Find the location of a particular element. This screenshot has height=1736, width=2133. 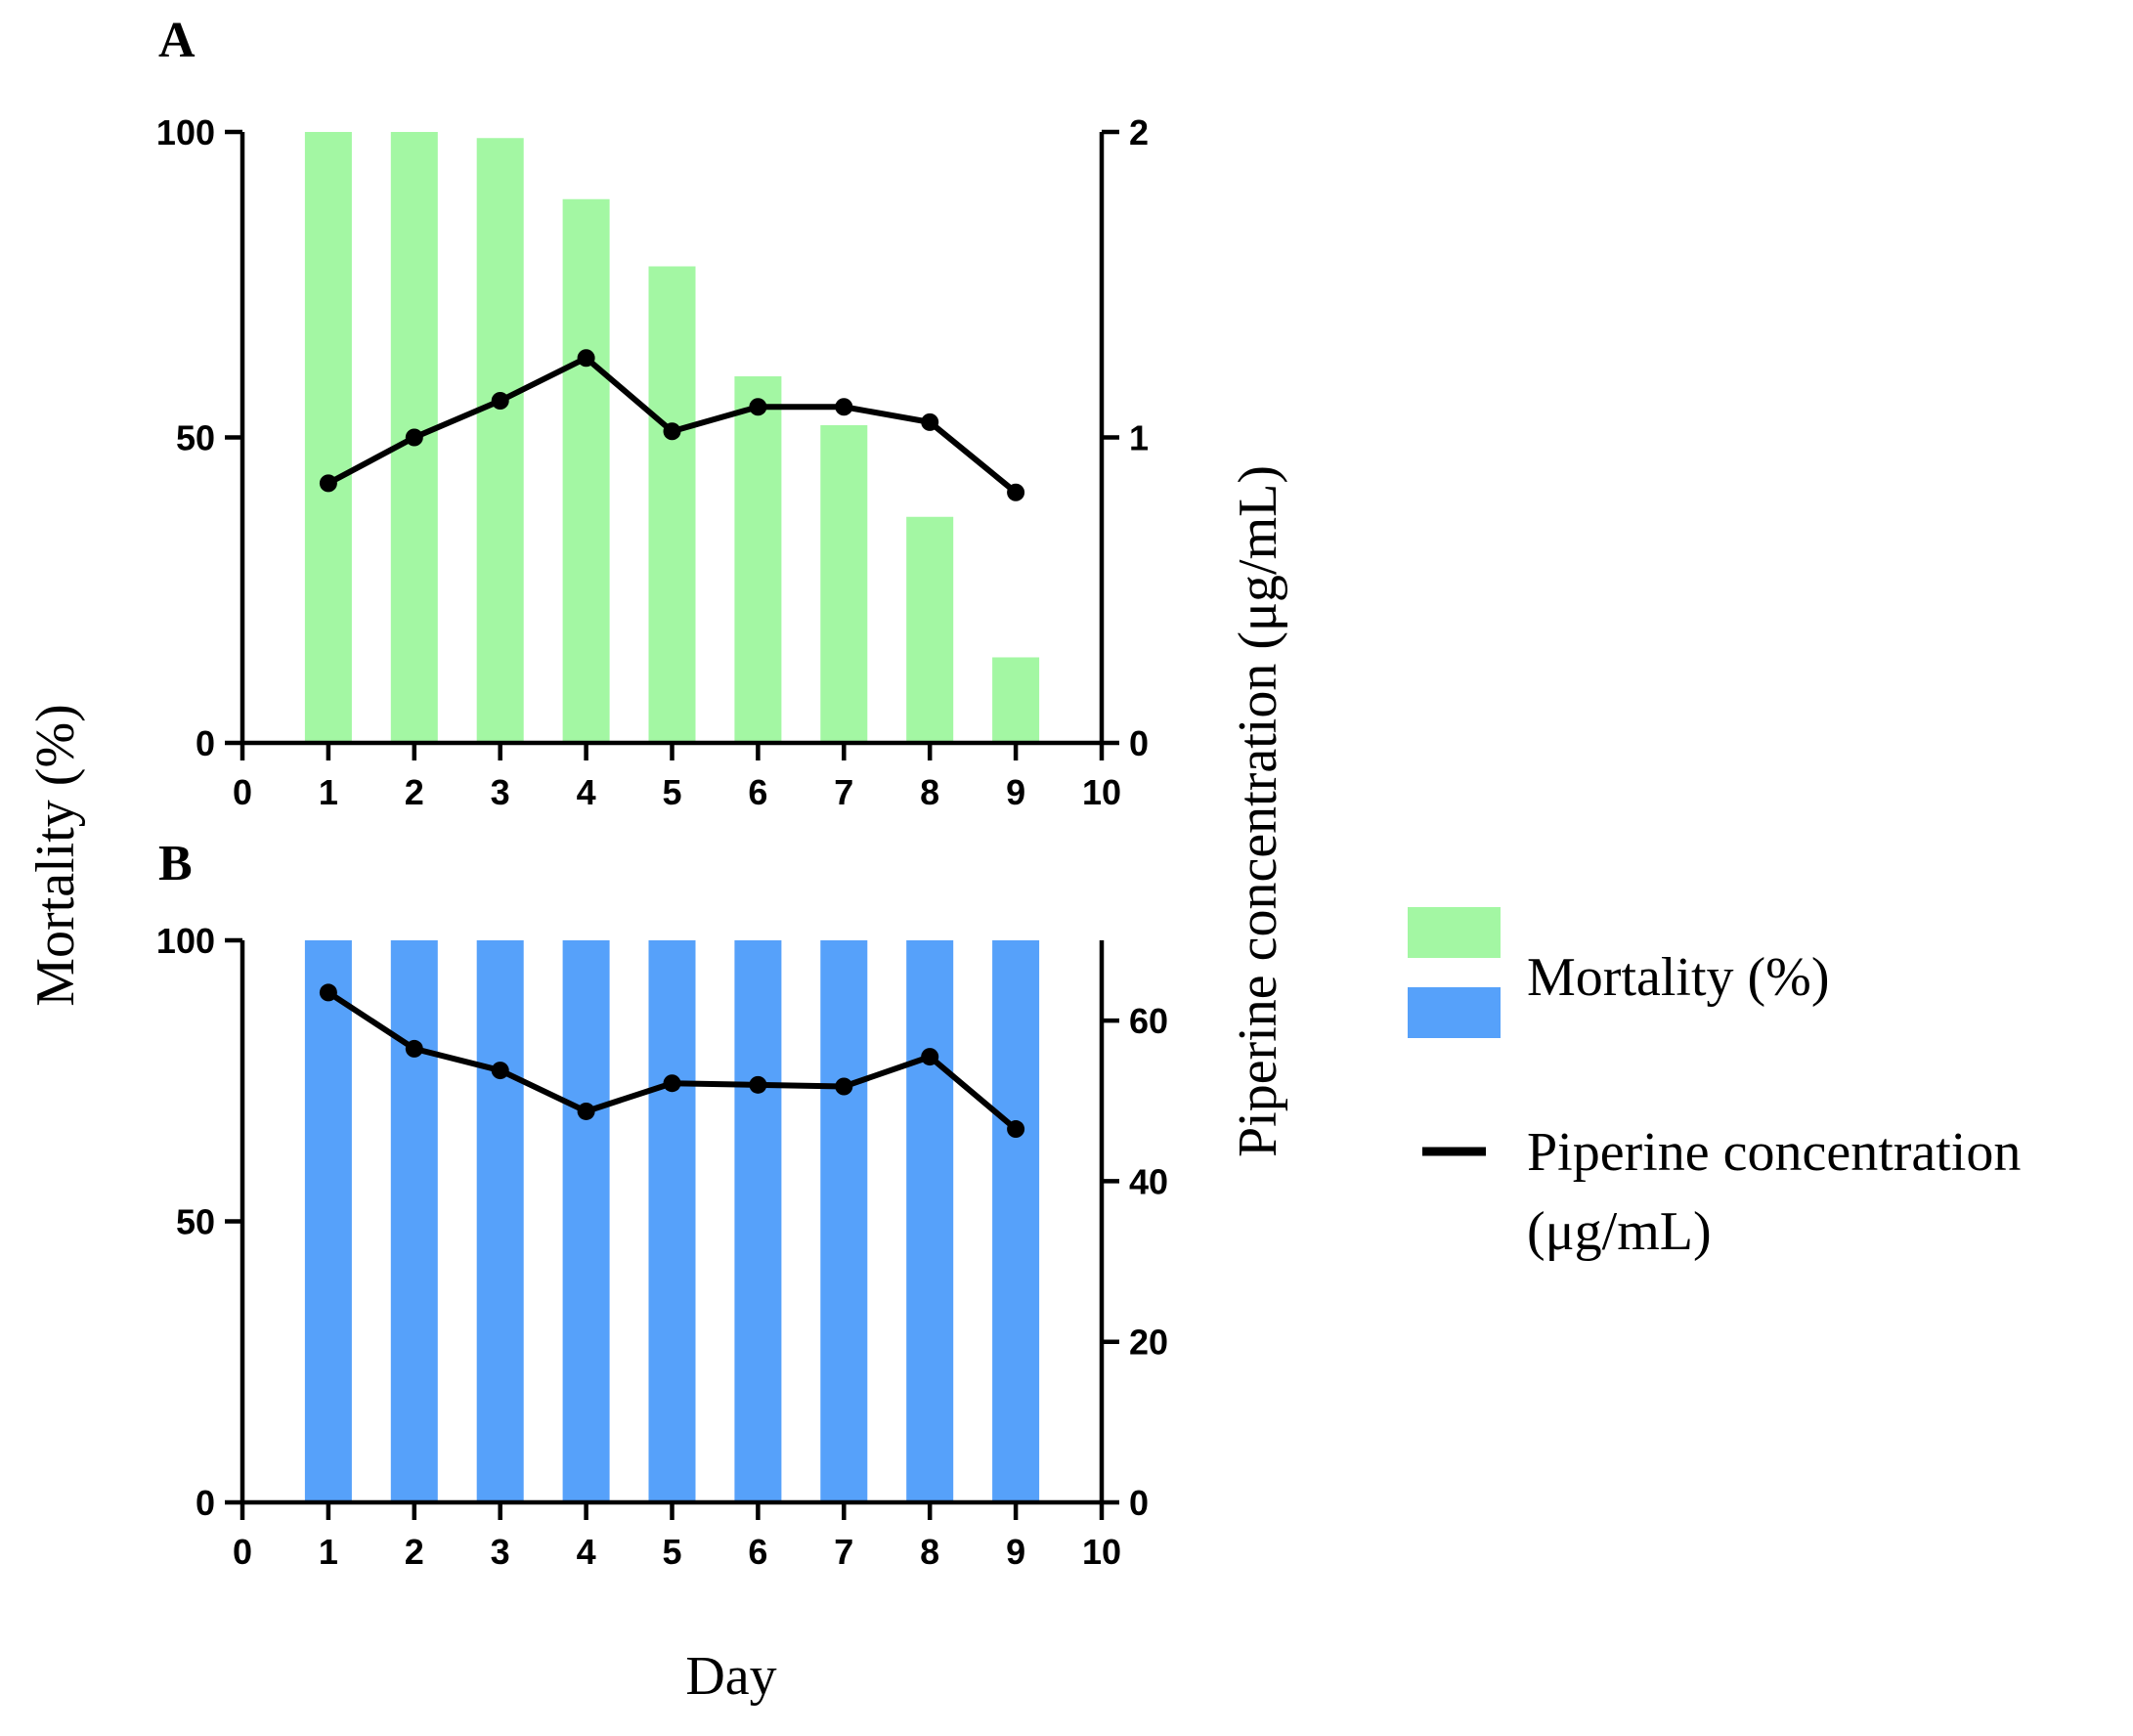

panel-b-x-tick-label-9: 9 is located at coordinates (1015, 1552).